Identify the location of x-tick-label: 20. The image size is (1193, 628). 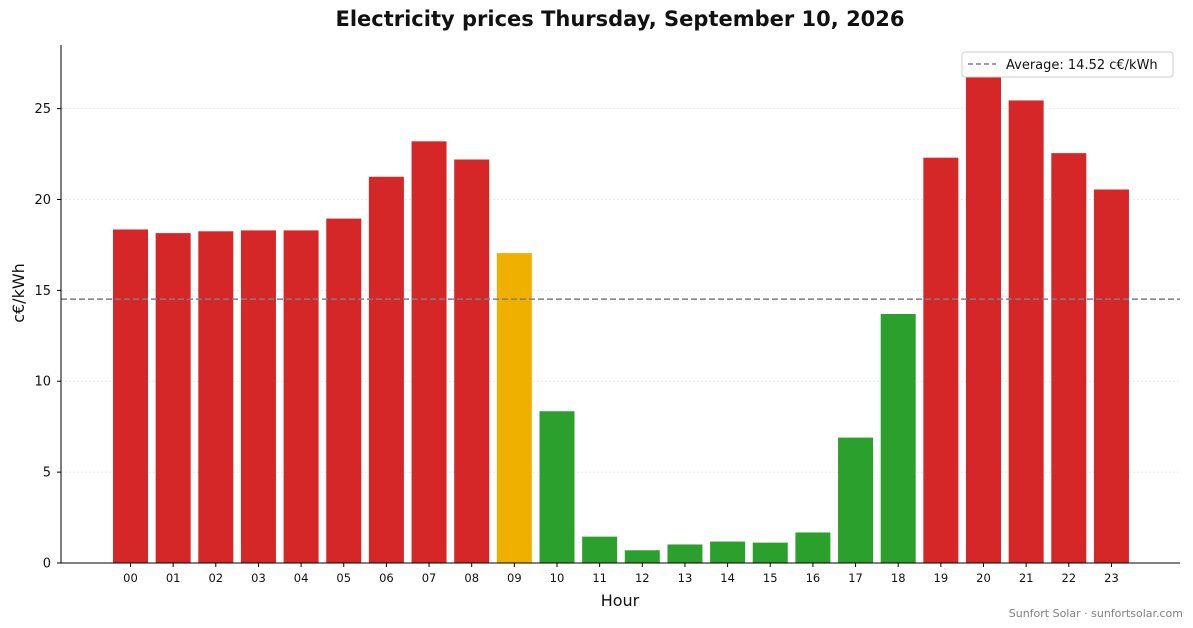
(983, 578).